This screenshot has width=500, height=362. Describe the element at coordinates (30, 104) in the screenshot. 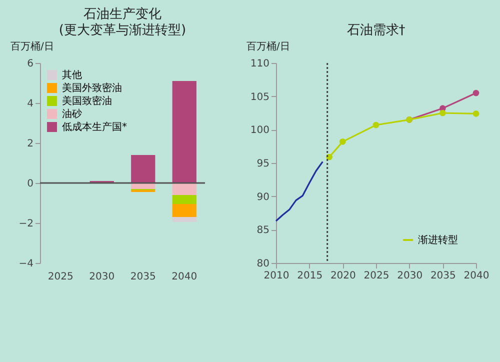

I see `y-tick-label: 4` at that location.